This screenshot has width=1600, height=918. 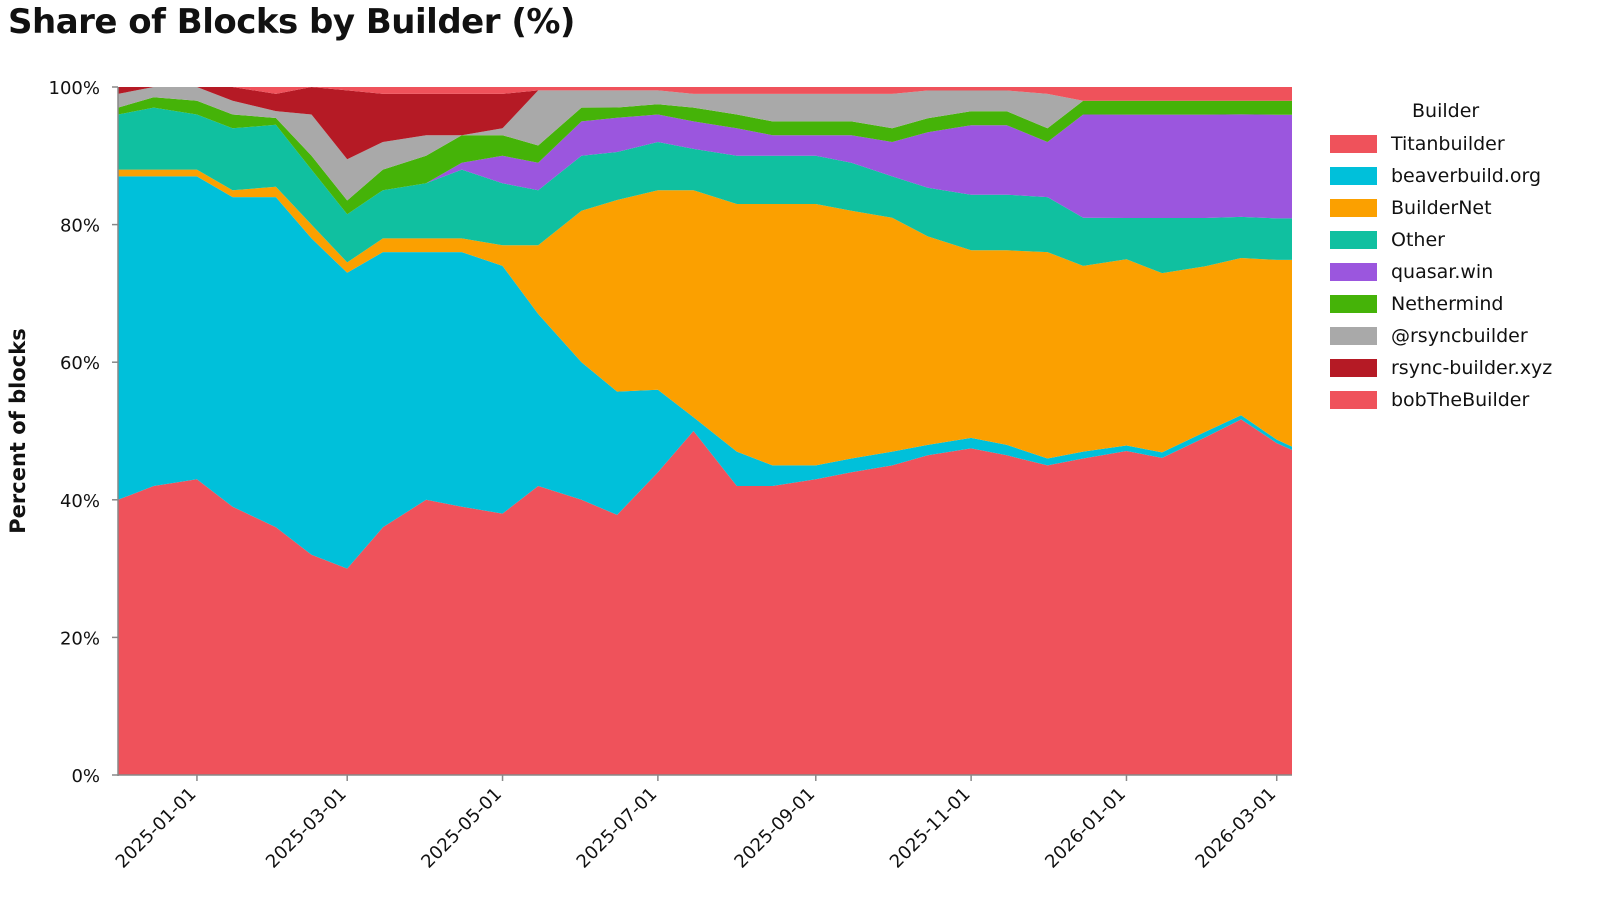 What do you see at coordinates (617, 828) in the screenshot?
I see `x-tick-label: 2025-07-01` at bounding box center [617, 828].